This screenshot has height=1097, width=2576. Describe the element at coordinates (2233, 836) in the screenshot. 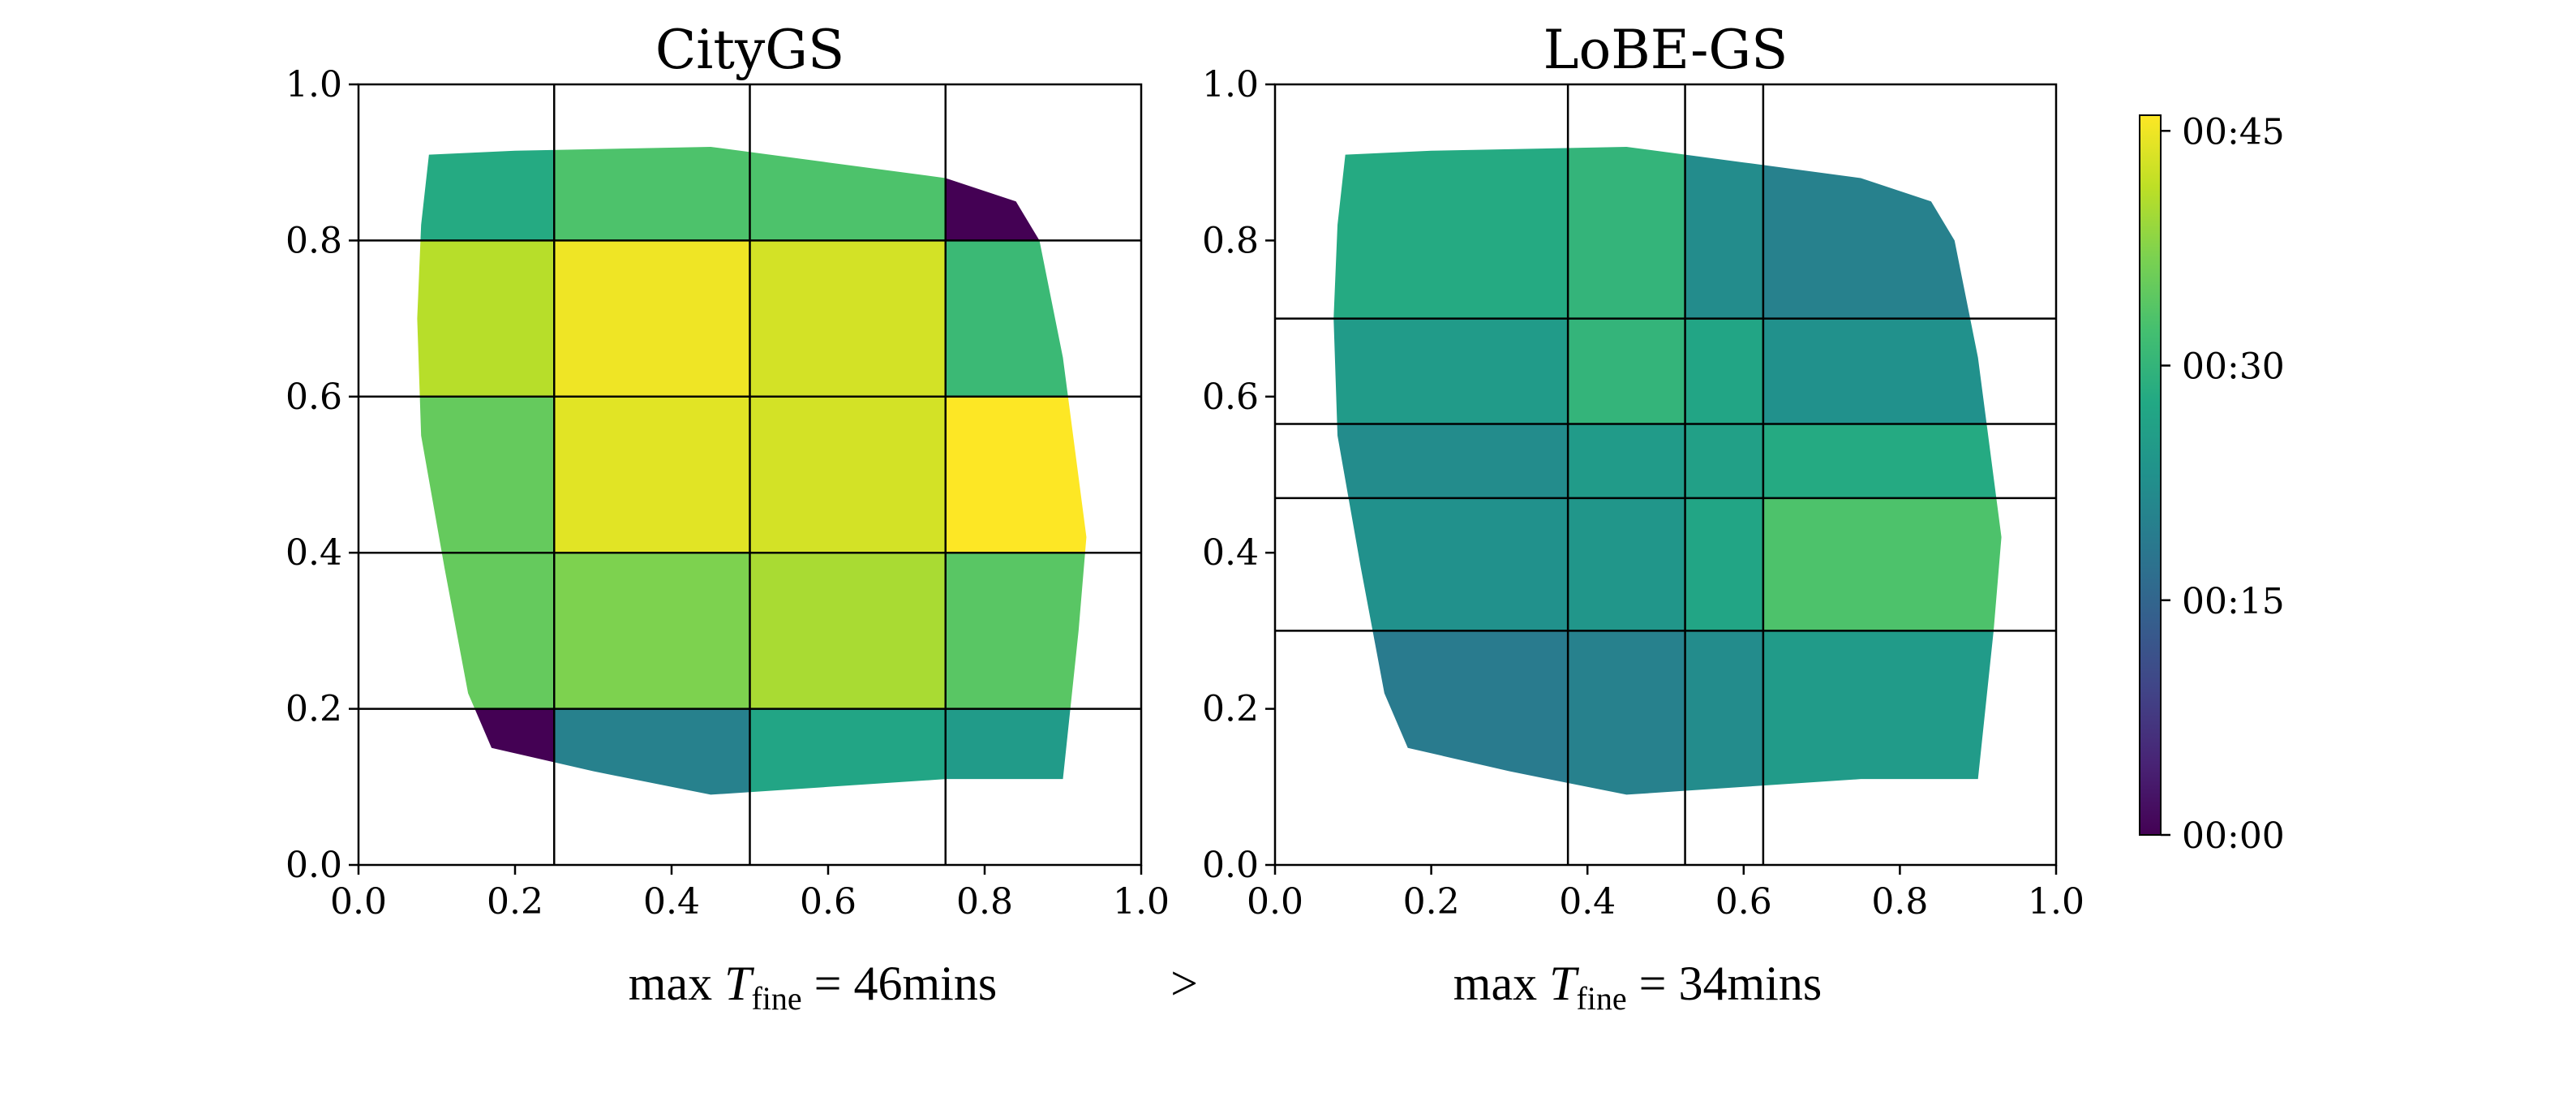

I see `colorbar-tick-label: 00:00` at that location.